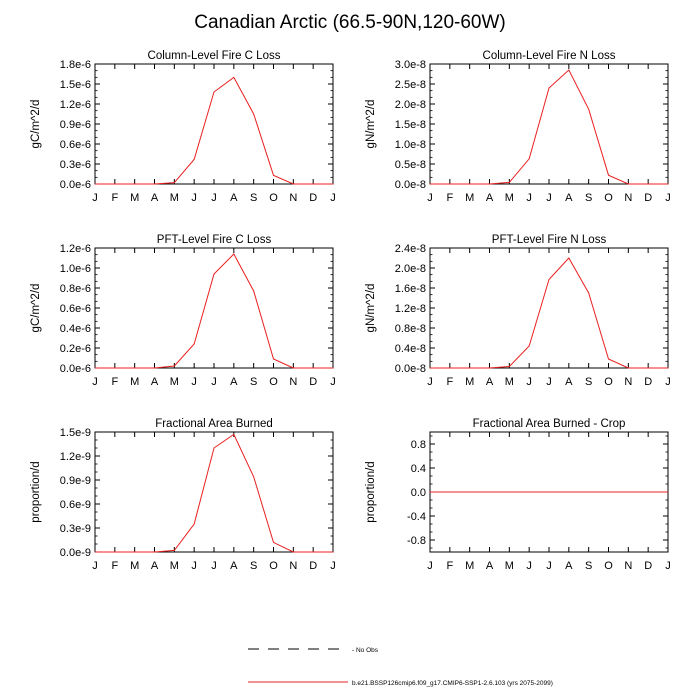 The width and height of the screenshot is (700, 700). I want to click on panel-2-frame, so click(549, 124).